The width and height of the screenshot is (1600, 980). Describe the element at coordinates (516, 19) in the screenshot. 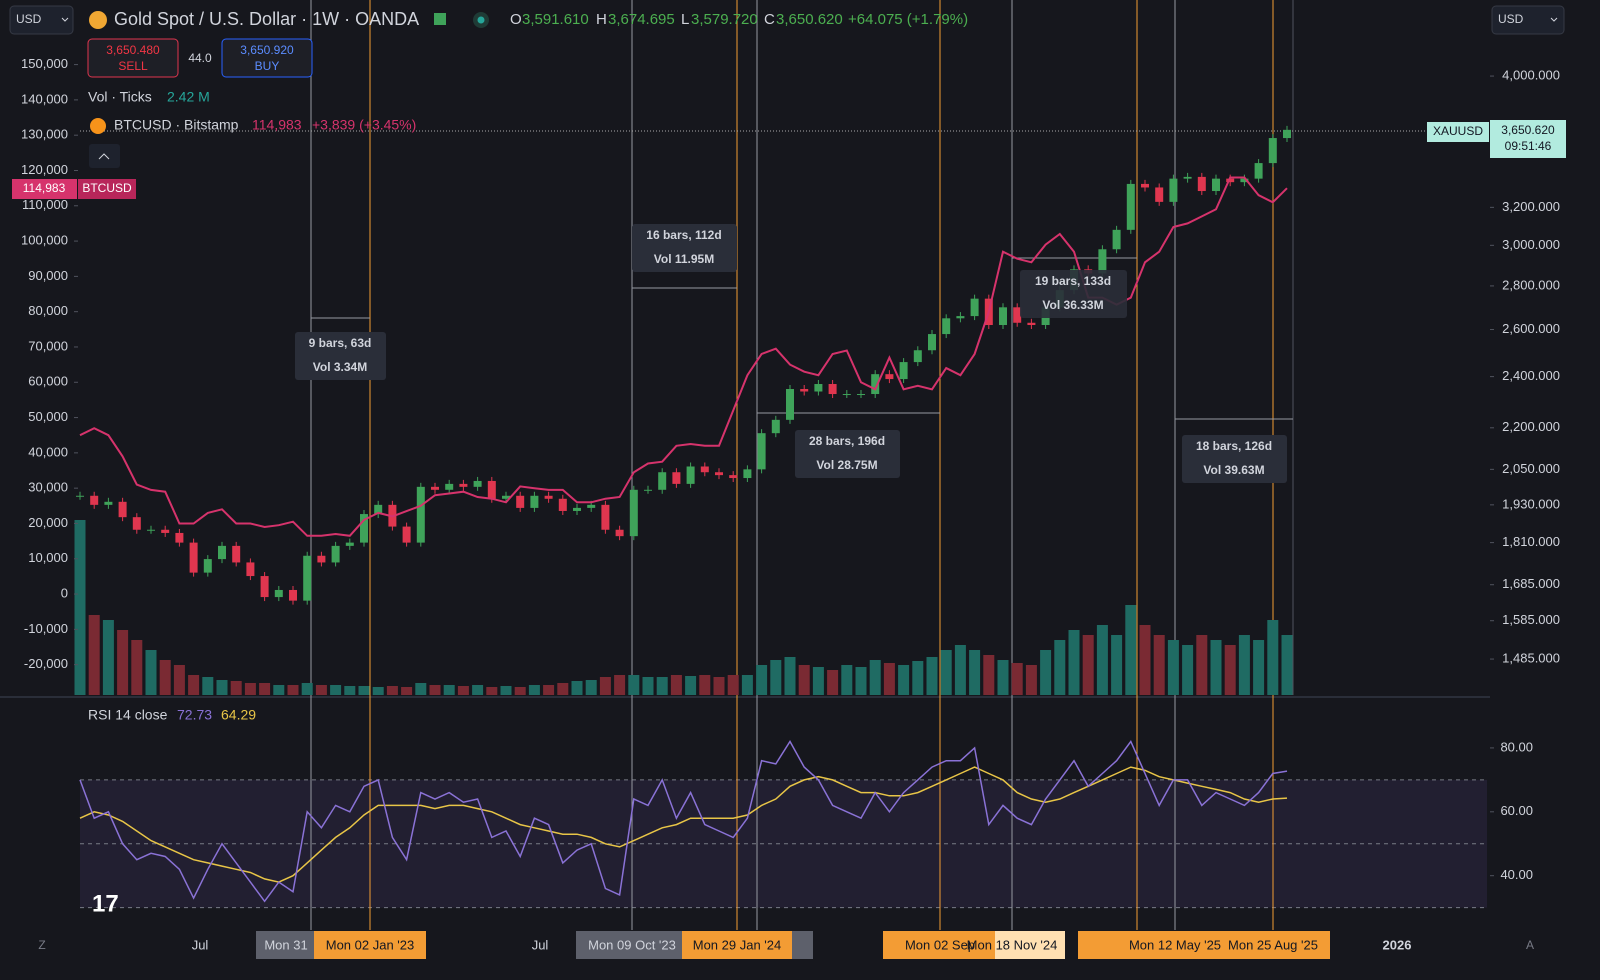

I see `o-label: O` at that location.